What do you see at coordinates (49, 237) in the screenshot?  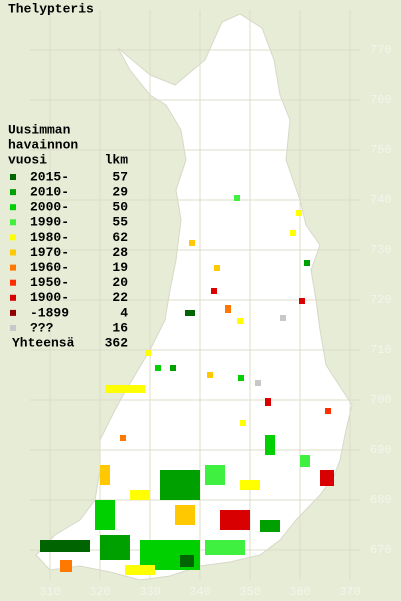 I see `legend-label: 1980-` at bounding box center [49, 237].